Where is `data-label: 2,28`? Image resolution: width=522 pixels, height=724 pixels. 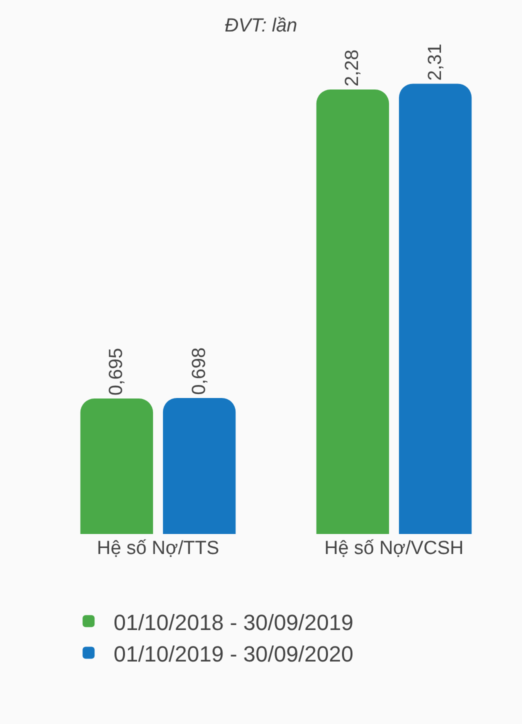
data-label: 2,28 is located at coordinates (353, 68).